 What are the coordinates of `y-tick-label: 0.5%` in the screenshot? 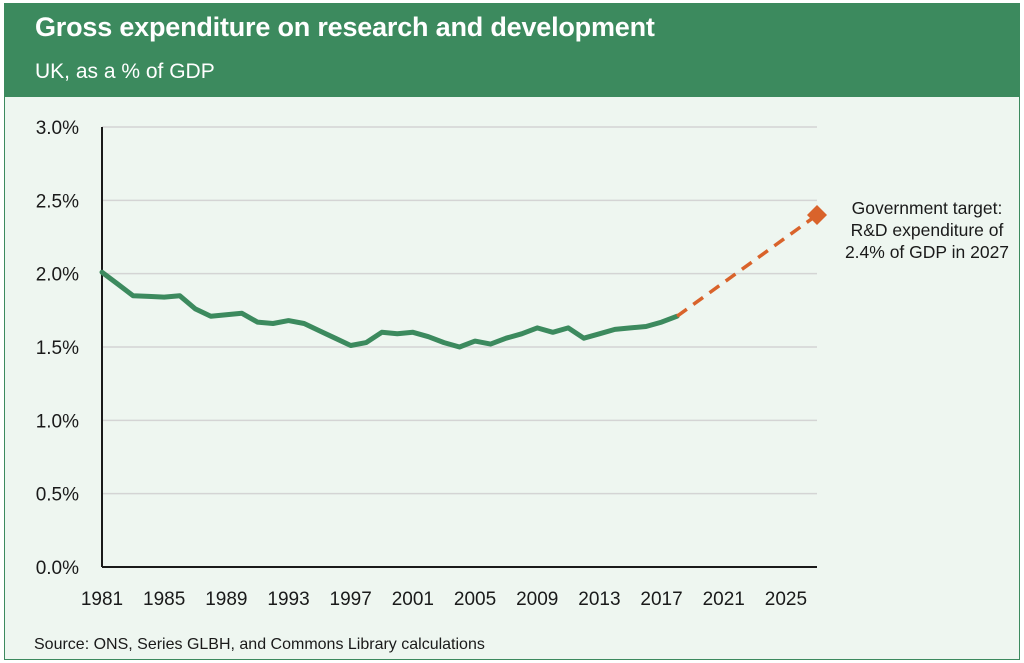 It's located at (57, 495).